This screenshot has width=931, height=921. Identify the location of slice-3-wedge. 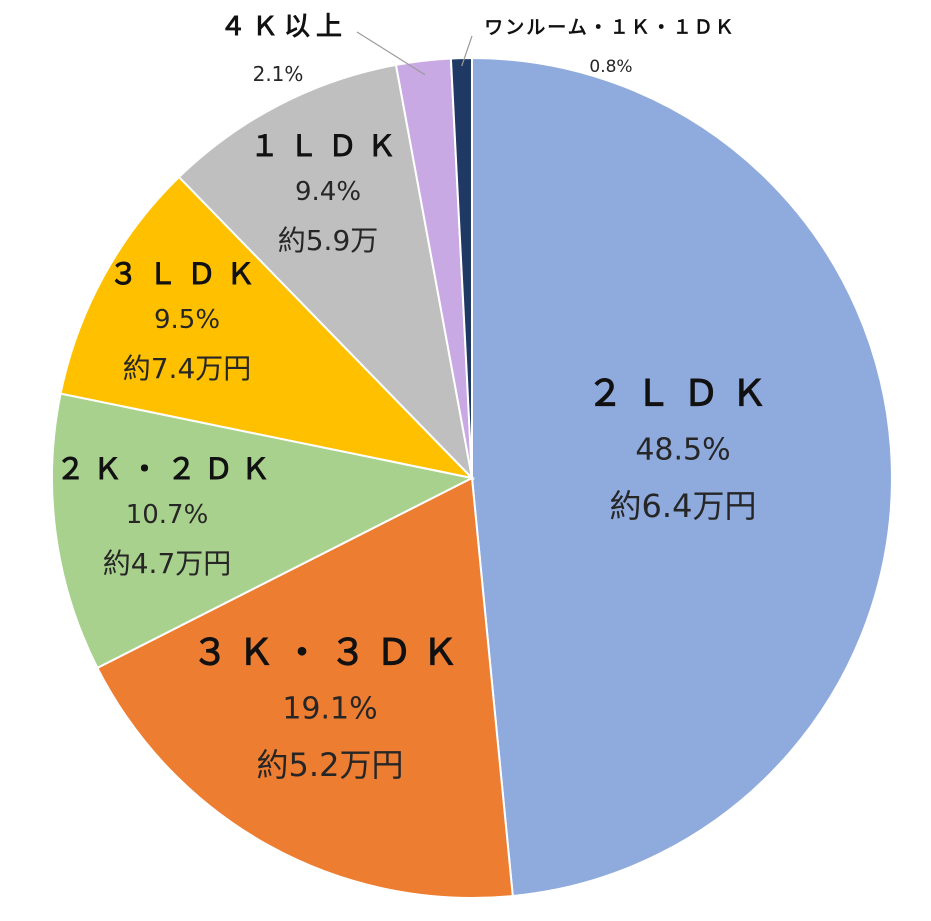
(263, 531).